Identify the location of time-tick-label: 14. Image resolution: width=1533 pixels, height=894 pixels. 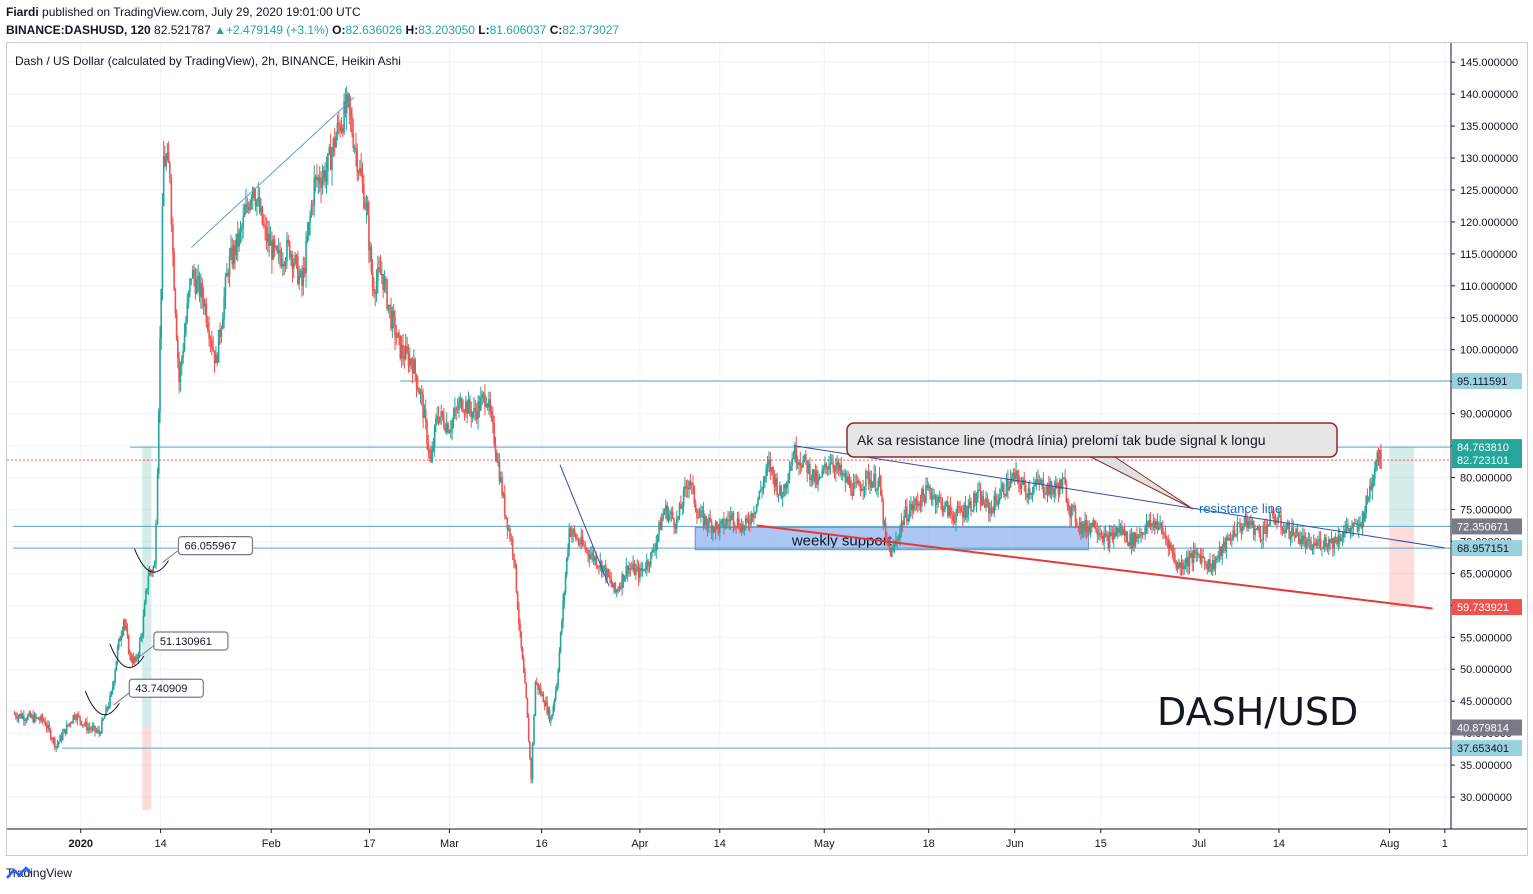
(160, 844).